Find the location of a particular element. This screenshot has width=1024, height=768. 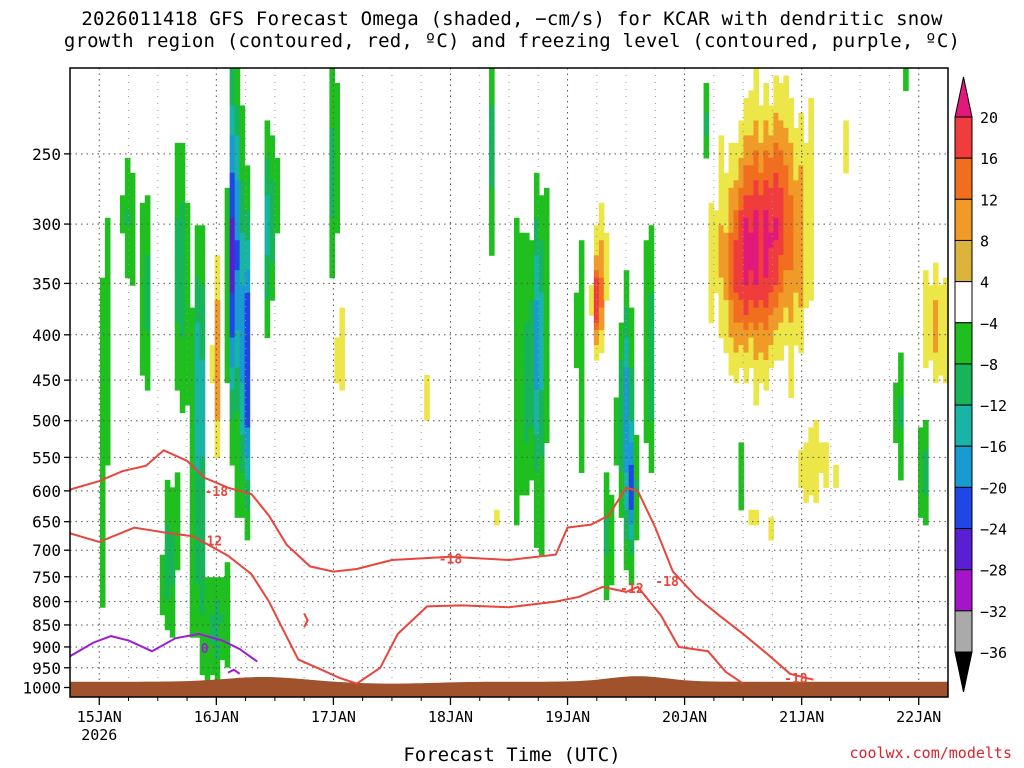

x-tick-label: 20JAN is located at coordinates (684, 717).